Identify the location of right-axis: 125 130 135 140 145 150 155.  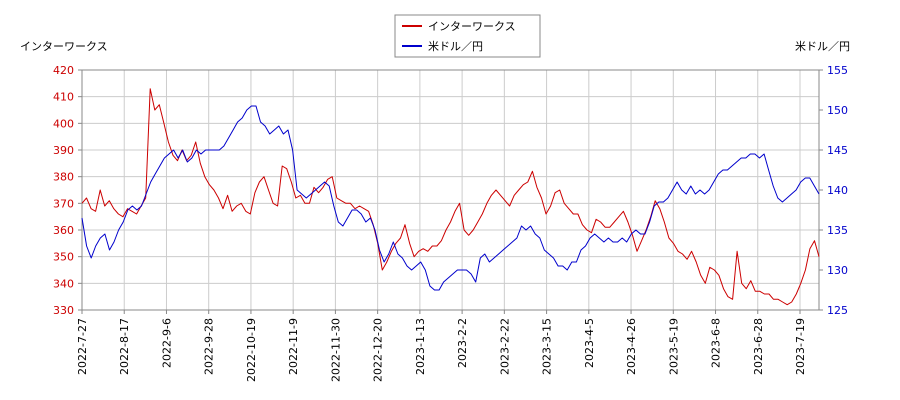
(833, 190).